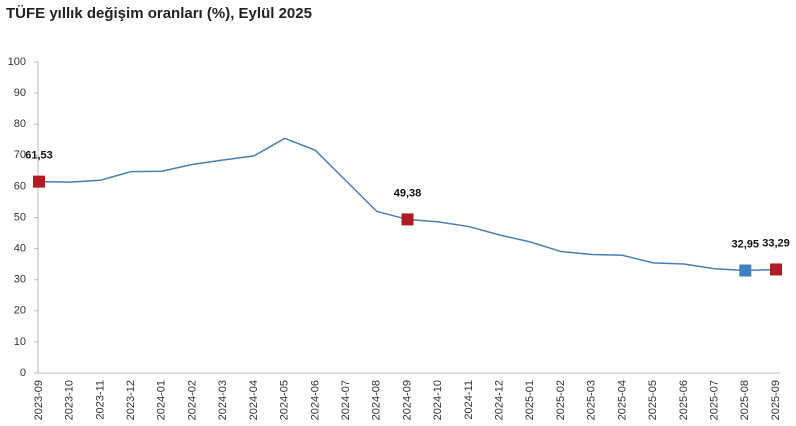 This screenshot has width=796, height=426. I want to click on x-tick-label: 2025-06, so click(684, 400).